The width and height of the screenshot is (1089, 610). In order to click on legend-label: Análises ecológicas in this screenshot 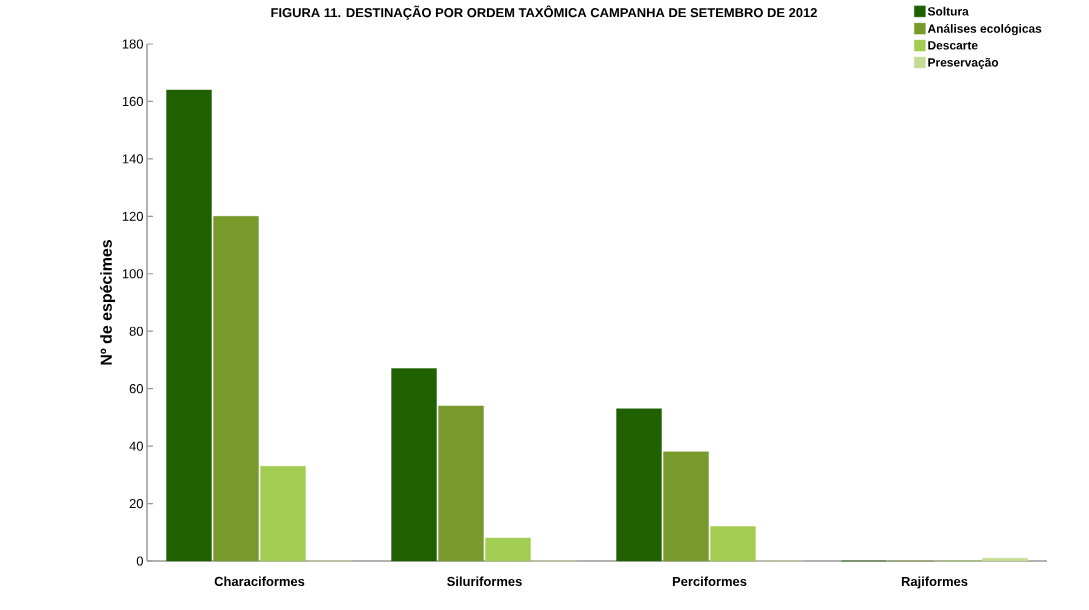, I will do `click(984, 29)`.